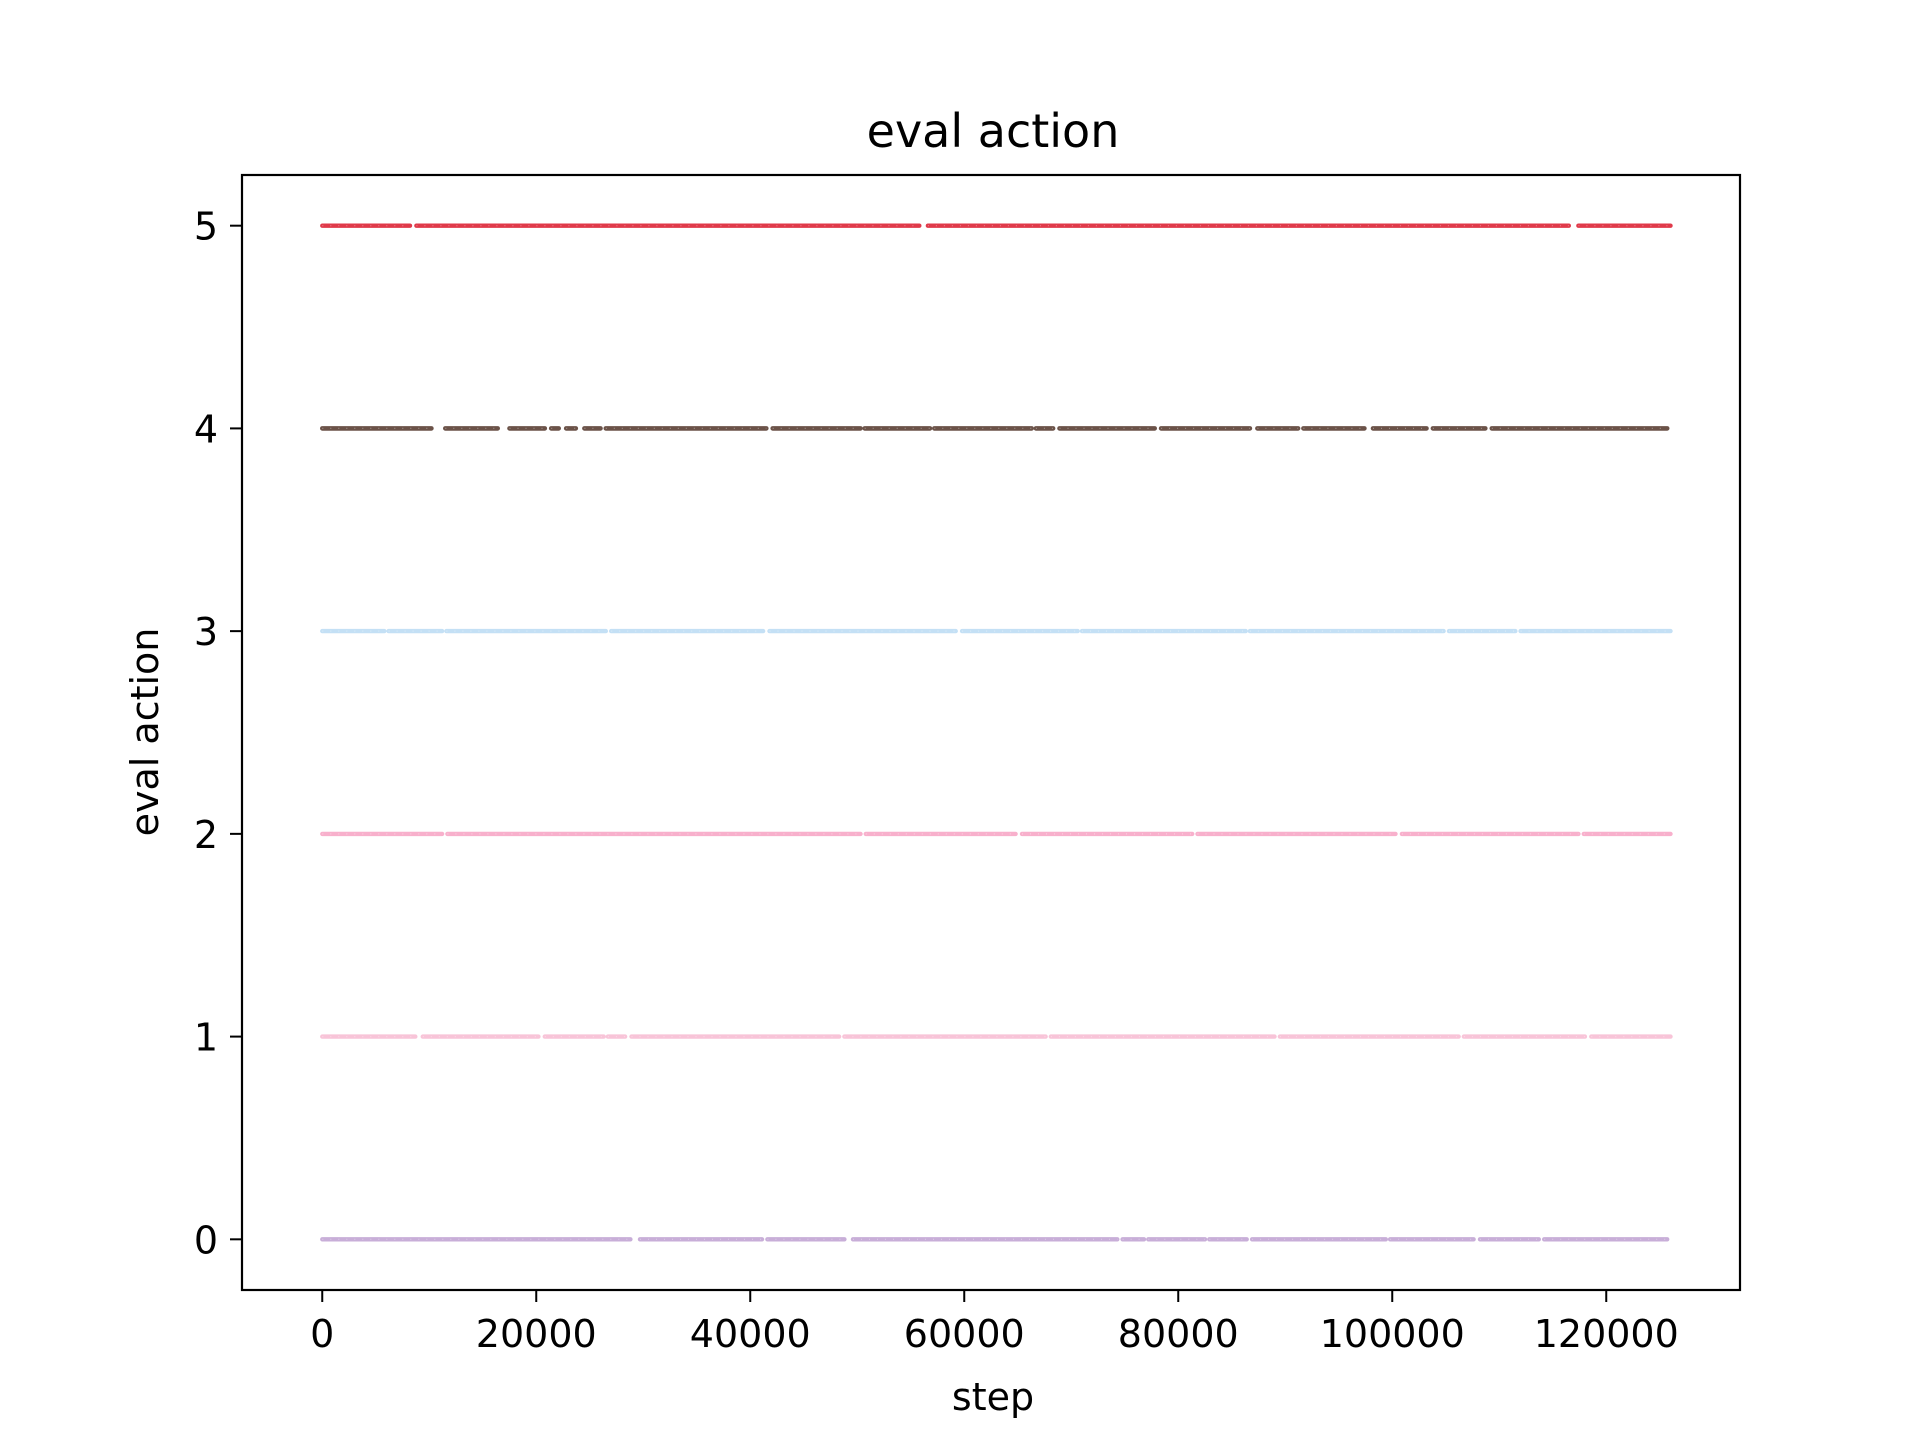 The image size is (1920, 1440). What do you see at coordinates (750, 1334) in the screenshot?
I see `x-tick-label: 40000` at bounding box center [750, 1334].